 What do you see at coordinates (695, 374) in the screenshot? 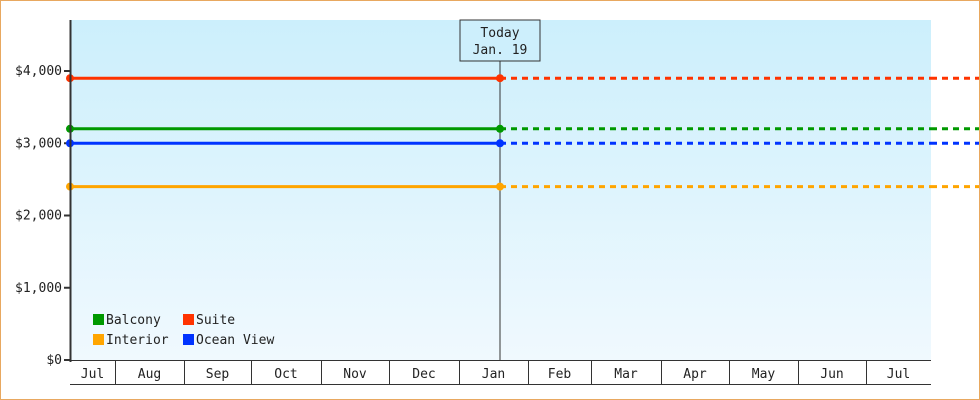
I see `month-label: Apr` at bounding box center [695, 374].